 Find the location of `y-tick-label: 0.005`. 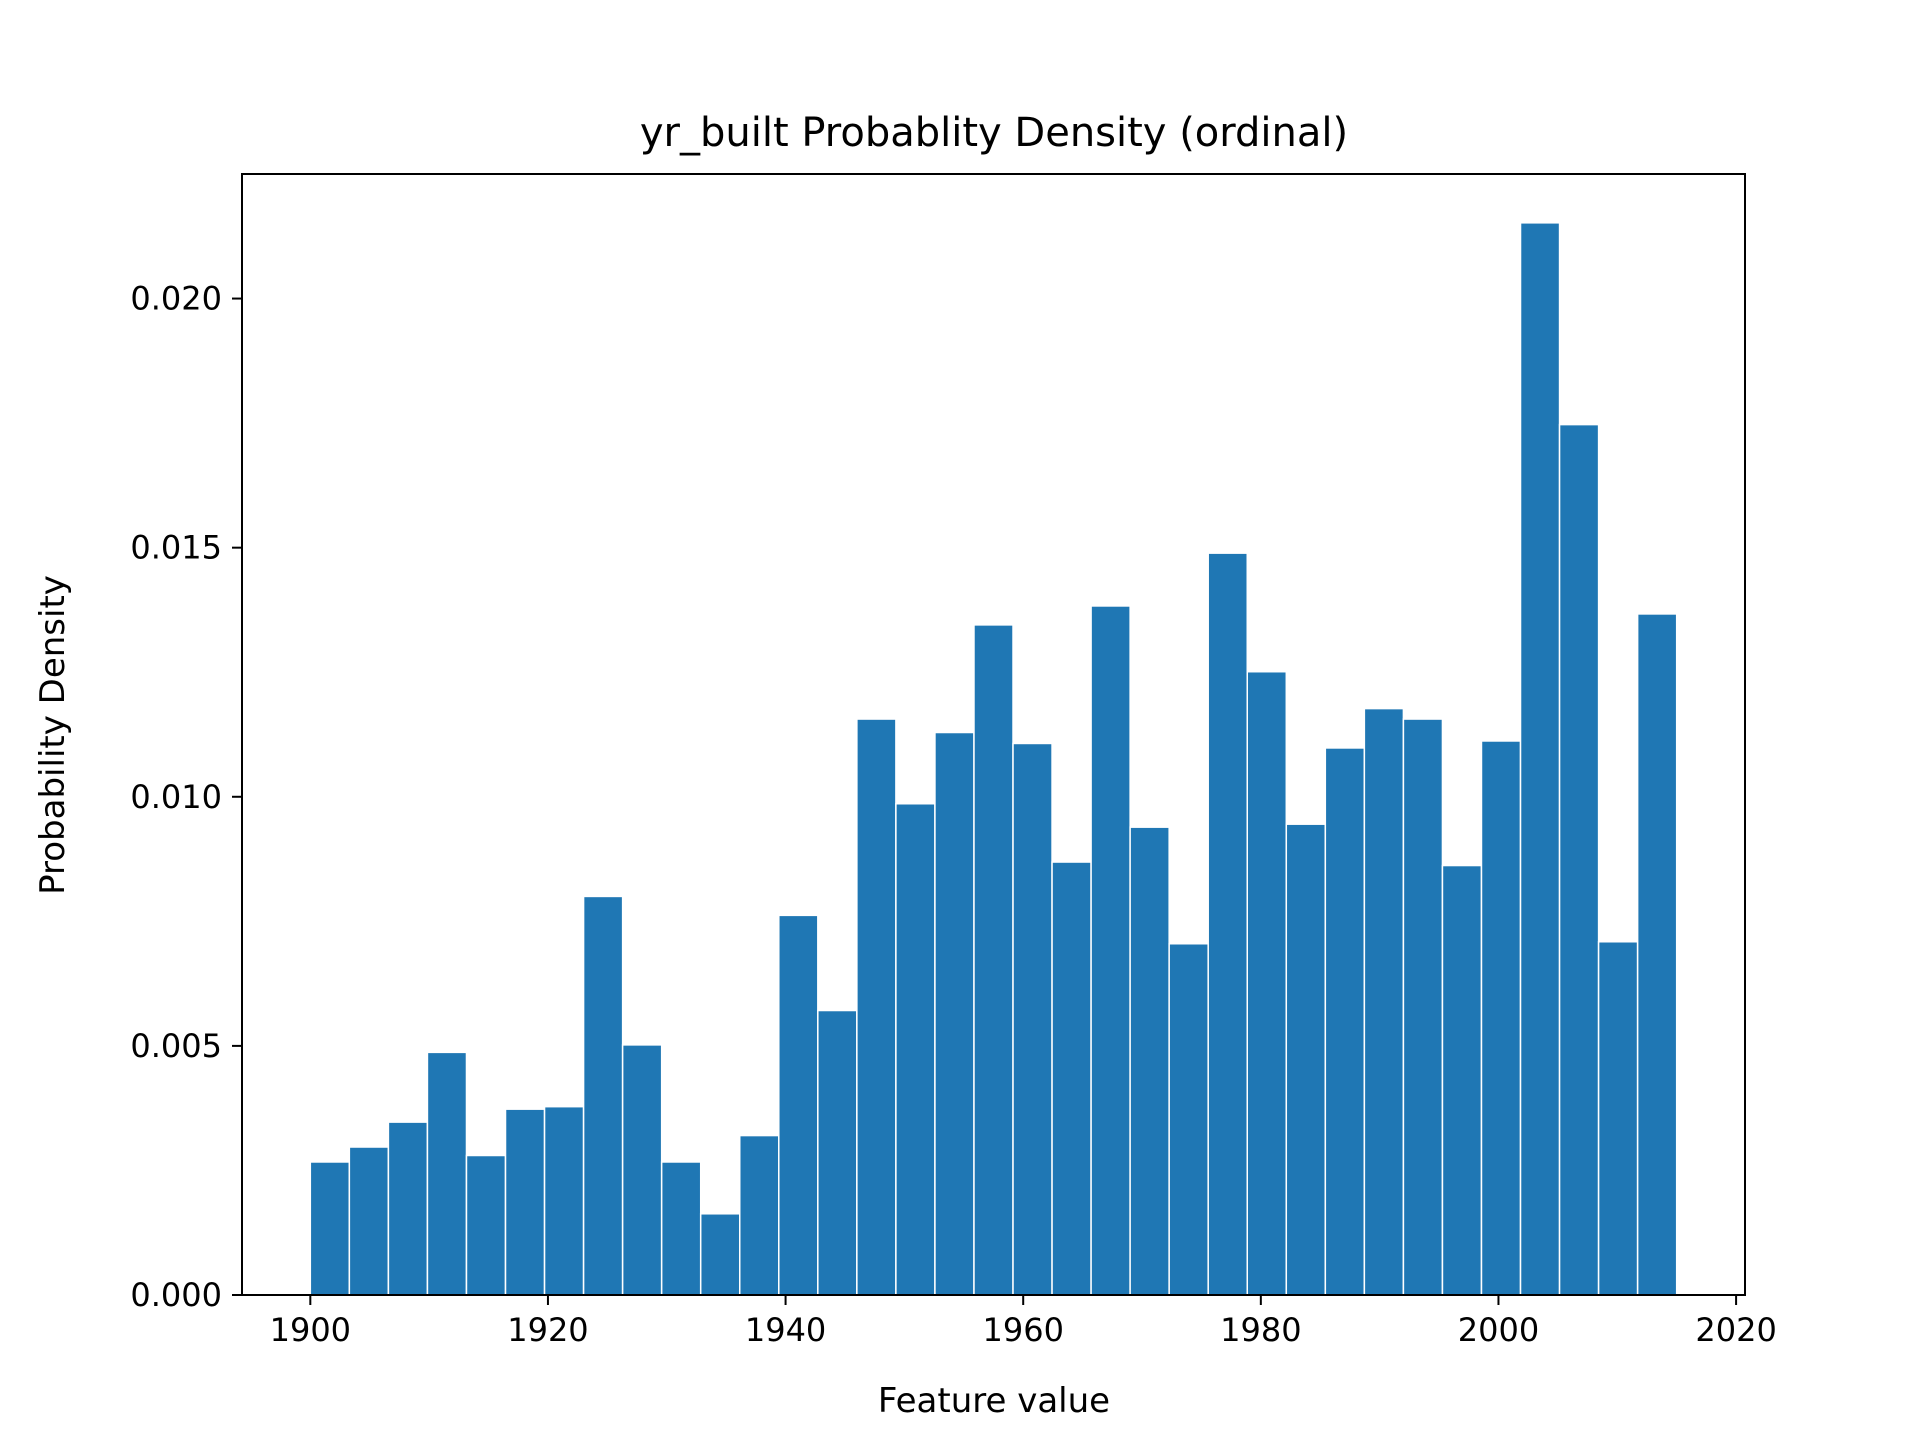

y-tick-label: 0.005 is located at coordinates (176, 1046).